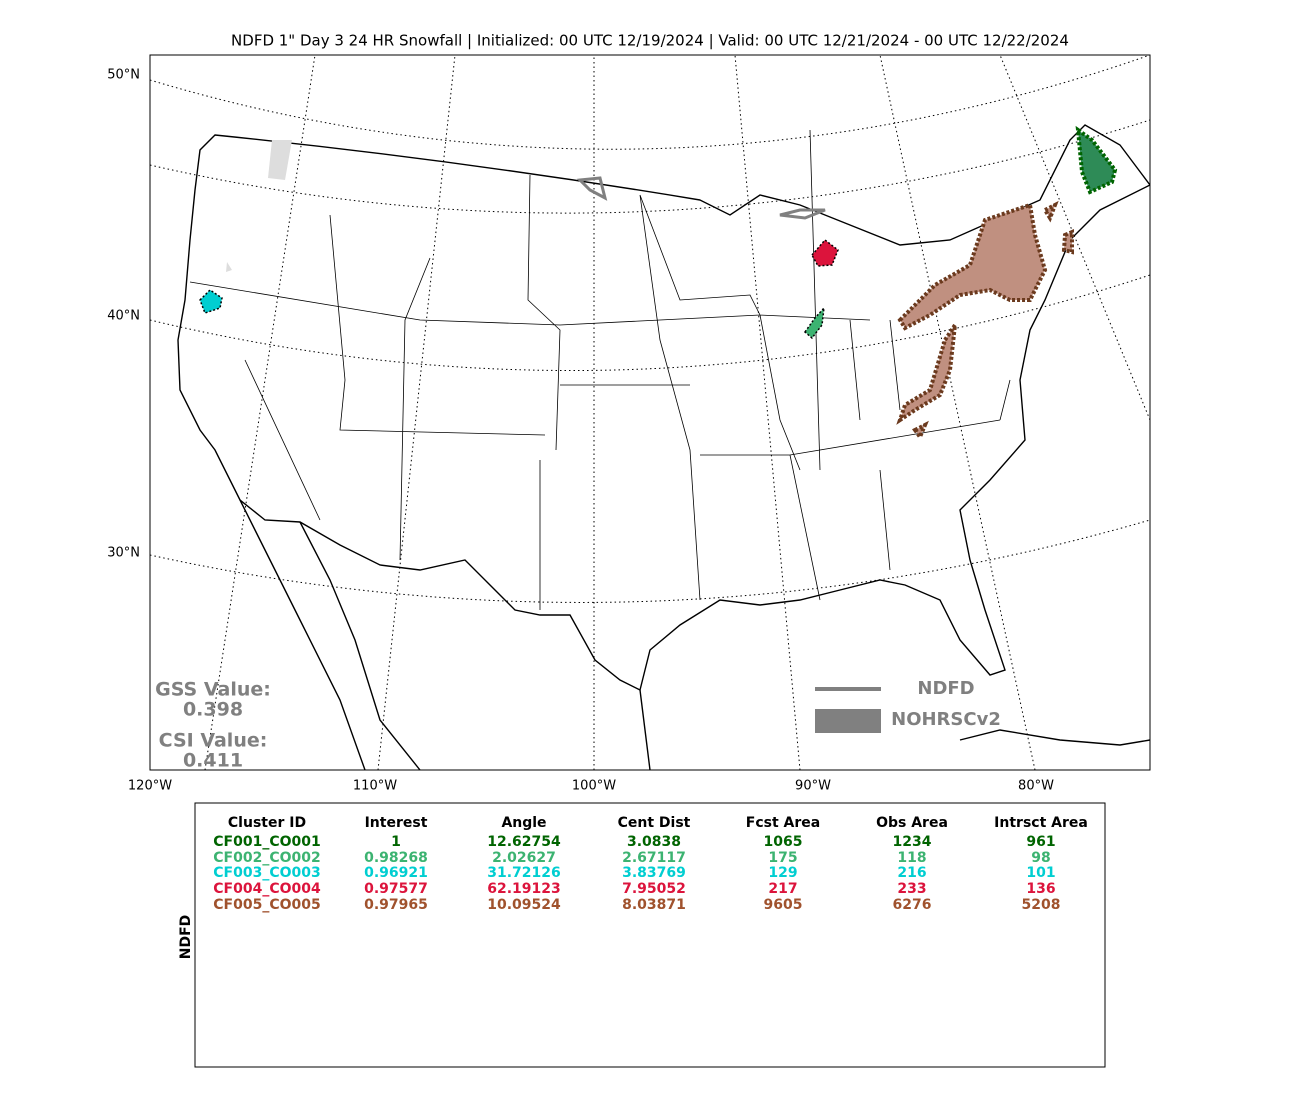 Image resolution: width=1300 pixels, height=1100 pixels. What do you see at coordinates (186, 937) in the screenshot?
I see `table-side-label: NDFD` at bounding box center [186, 937].